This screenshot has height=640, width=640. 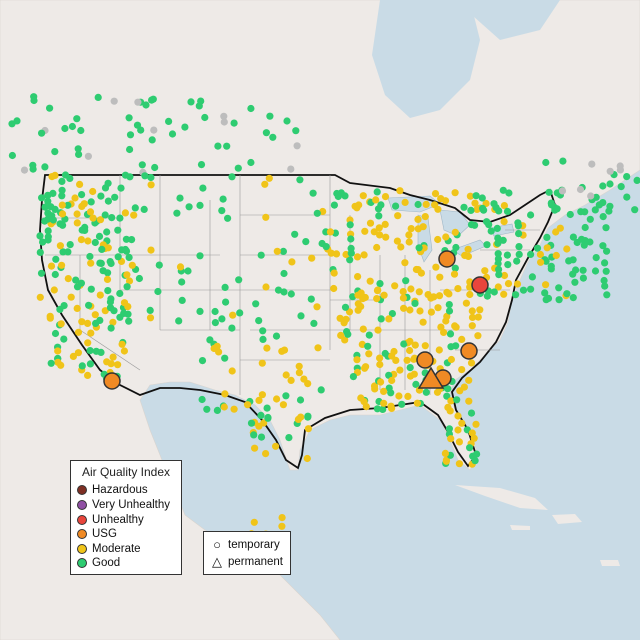 What do you see at coordinates (82, 563) in the screenshot?
I see `good-swatch` at bounding box center [82, 563].